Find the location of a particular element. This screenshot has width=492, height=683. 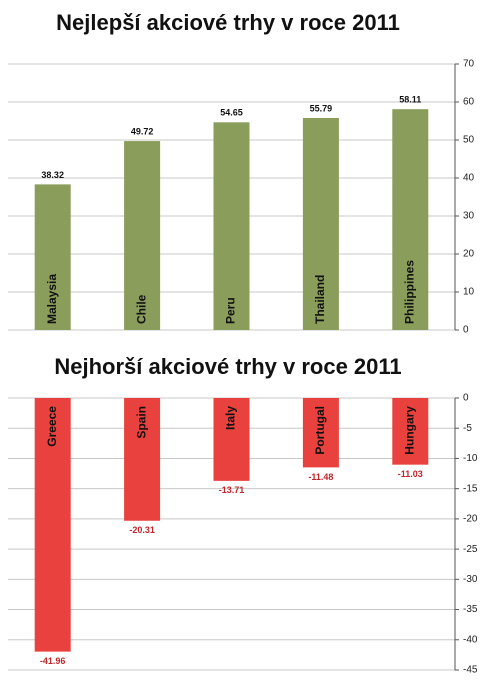

y-tick-label: -30 is located at coordinates (470, 579).